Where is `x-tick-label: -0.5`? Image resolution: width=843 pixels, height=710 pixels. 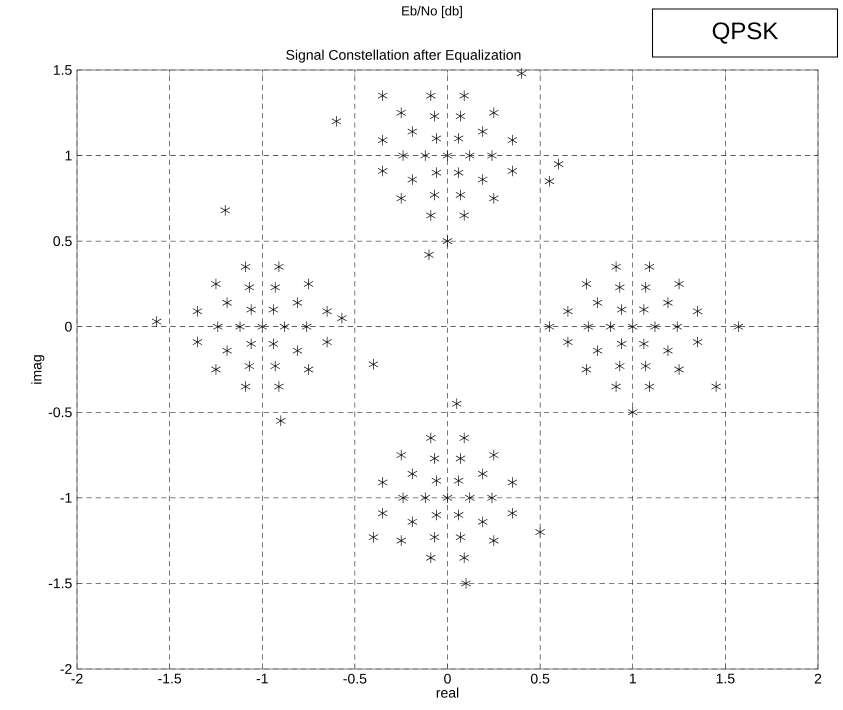 x-tick-label: -0.5 is located at coordinates (354, 679).